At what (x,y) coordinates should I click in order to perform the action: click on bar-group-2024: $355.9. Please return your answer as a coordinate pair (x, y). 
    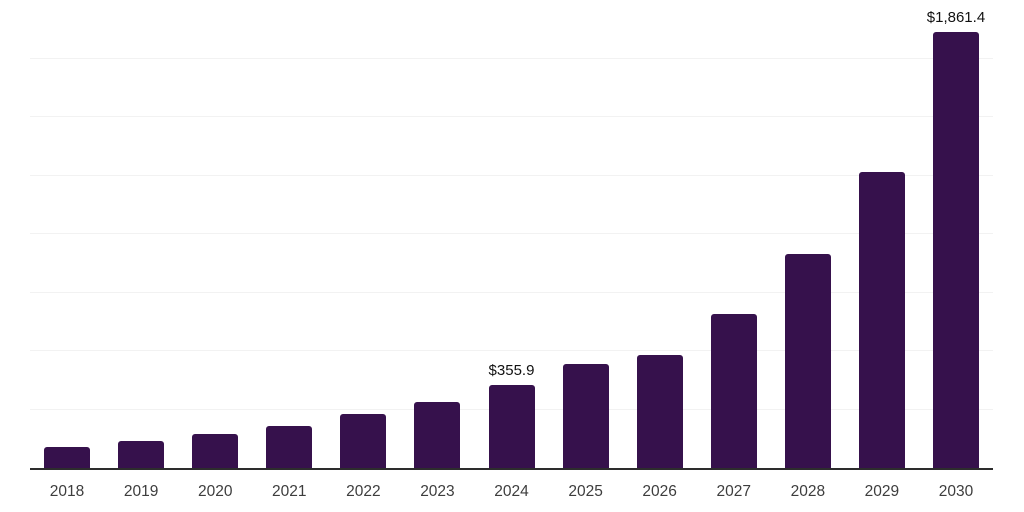
    Looking at the image, I should click on (511, 234).